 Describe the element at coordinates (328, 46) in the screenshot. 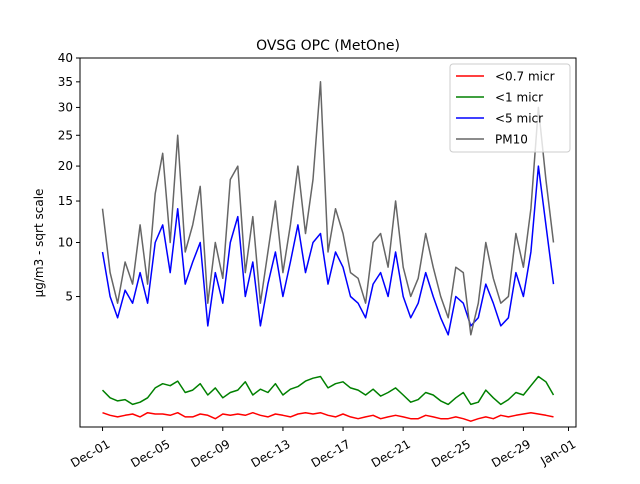

I see `chart-title: OVSG OPC (MetOne)` at that location.